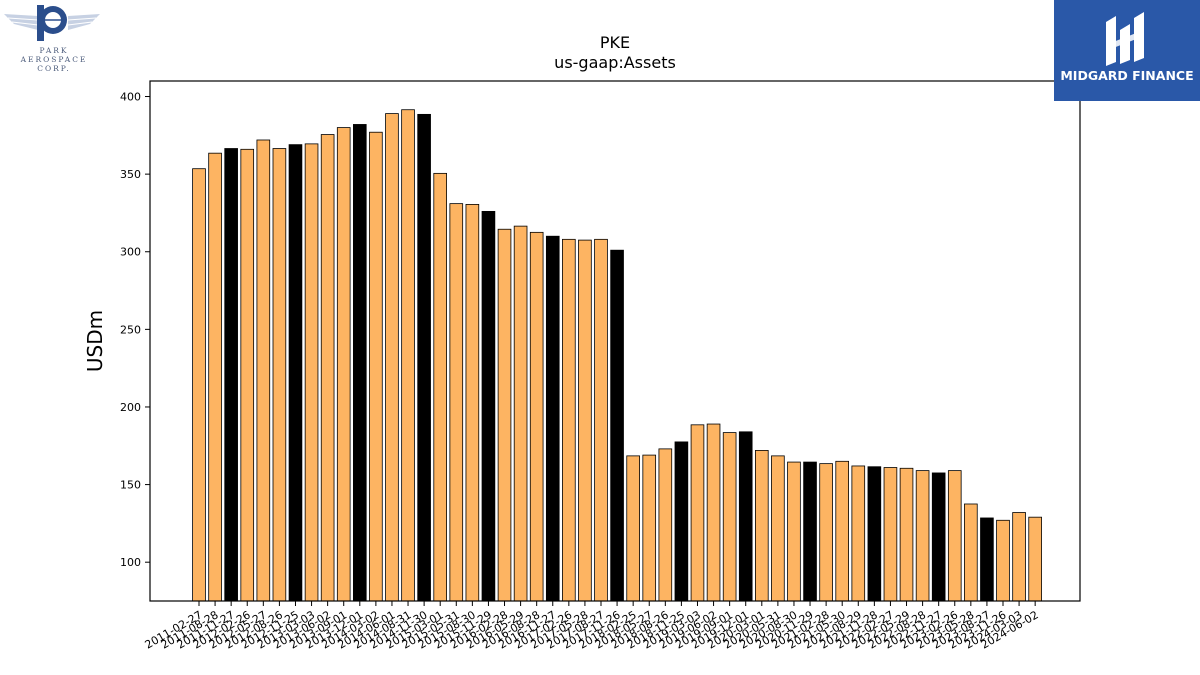 This screenshot has height=675, width=1200. I want to click on logo-text-park: PARK, so click(53, 50).